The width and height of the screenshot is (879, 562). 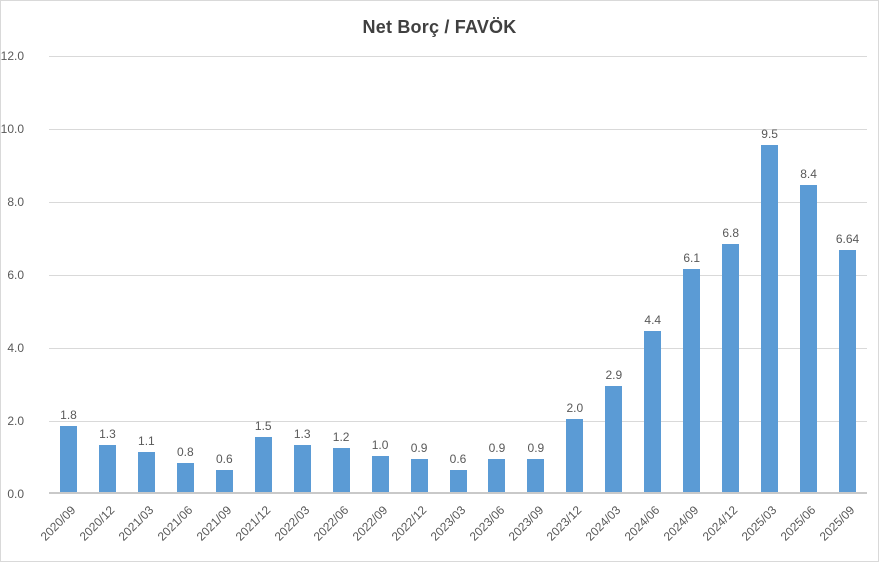 I want to click on x-tick-label: 2024/03, so click(x=603, y=523).